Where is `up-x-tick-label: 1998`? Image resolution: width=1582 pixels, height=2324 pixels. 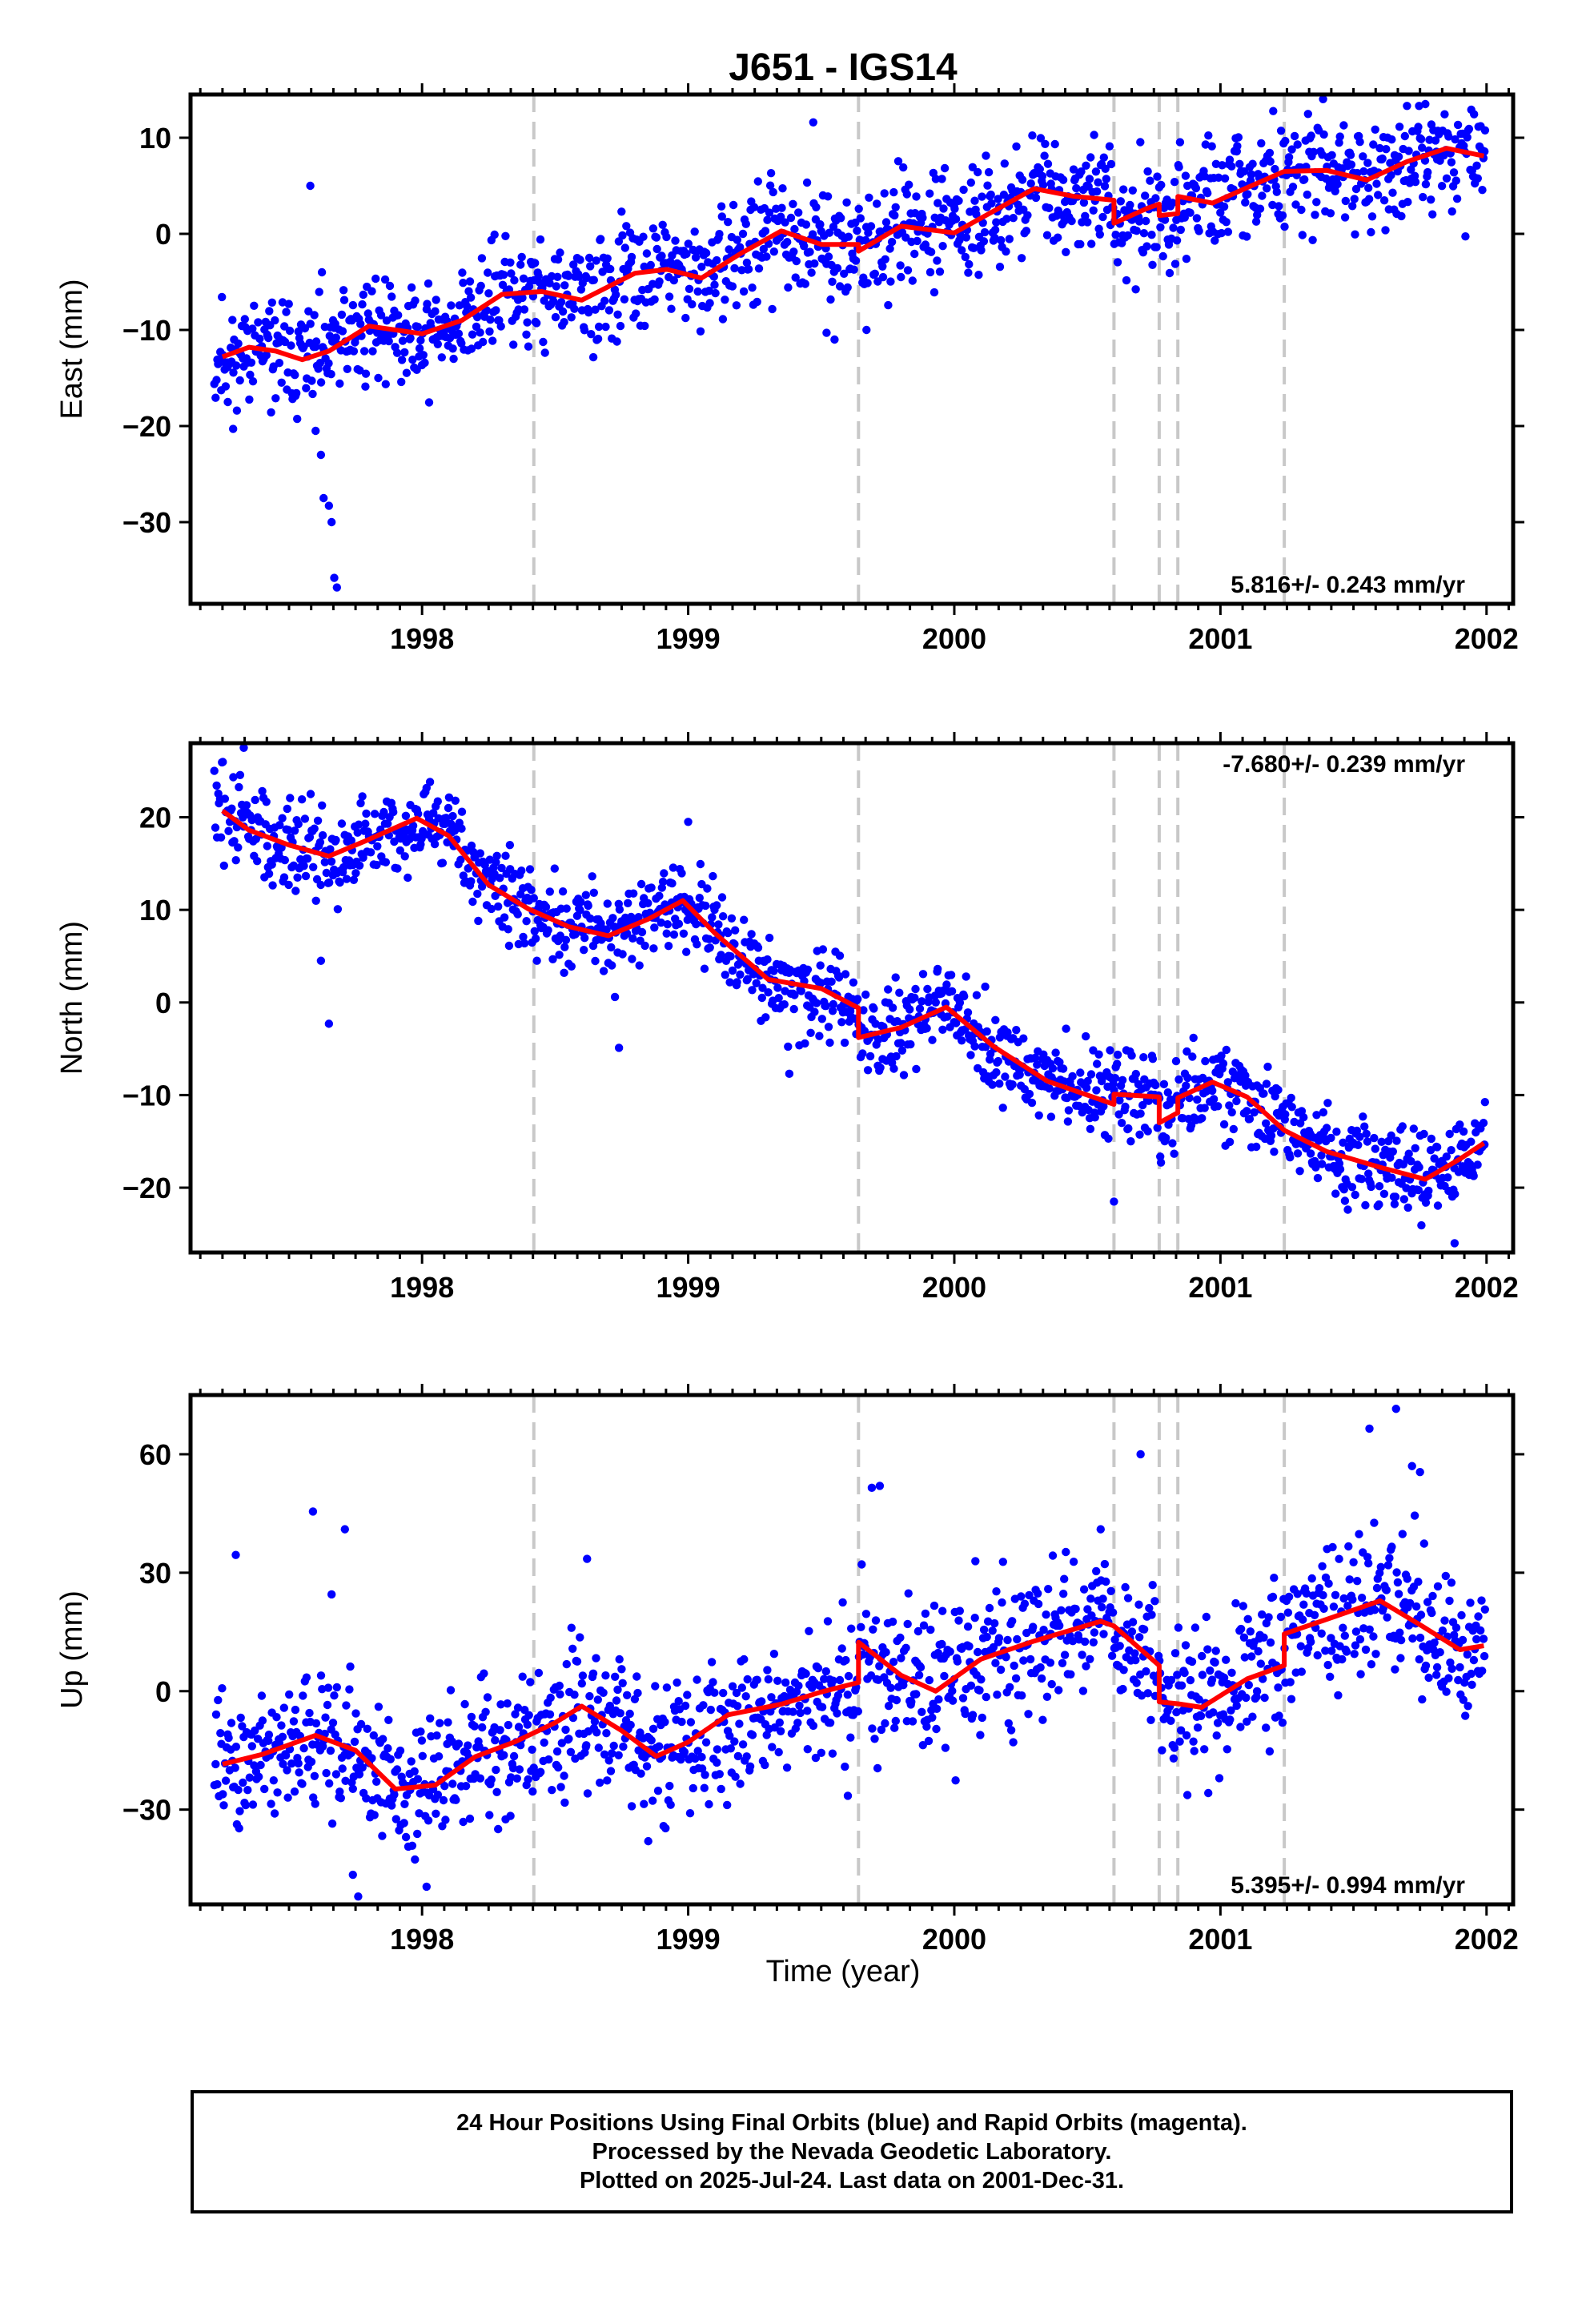
up-x-tick-label: 1998 is located at coordinates (422, 1940).